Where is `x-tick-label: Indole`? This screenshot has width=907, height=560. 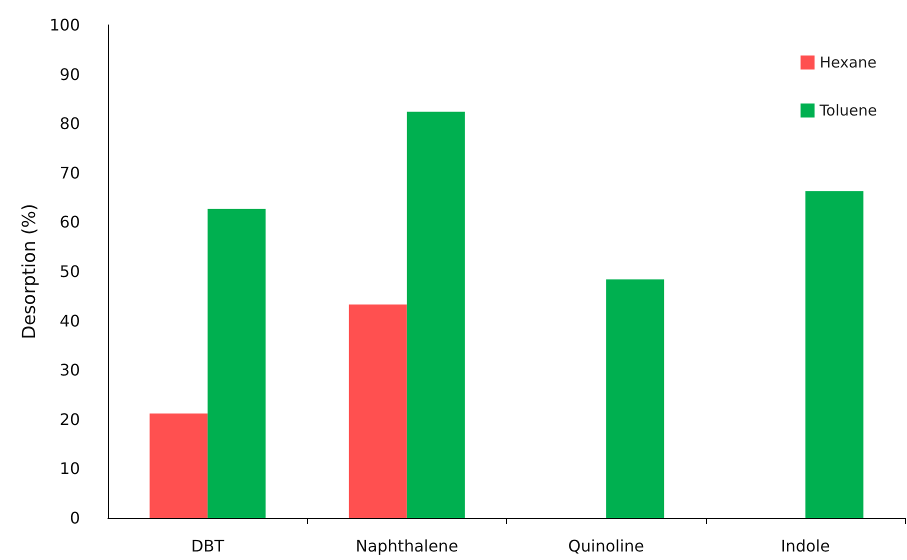 x-tick-label: Indole is located at coordinates (805, 546).